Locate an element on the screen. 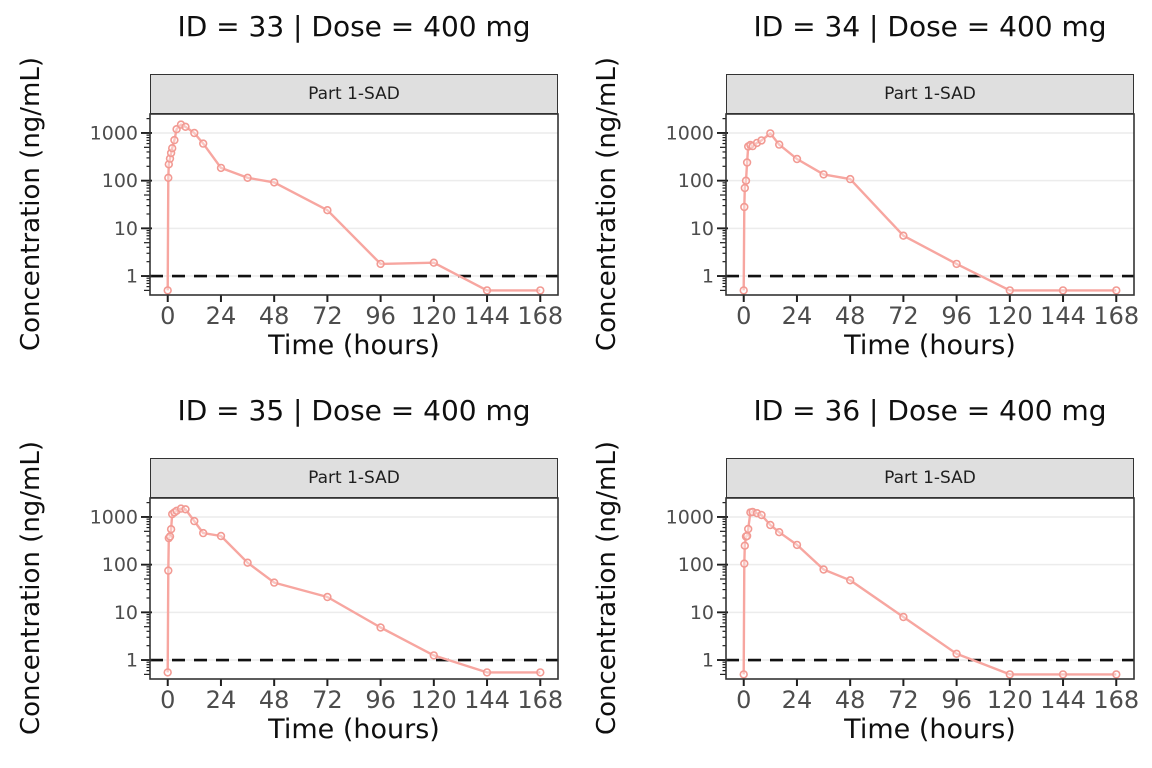 The width and height of the screenshot is (1152, 768). subplot-svg-35: 1 10 100 1000 0 24 48 72 96 120 144 168 is located at coordinates (326, 605).